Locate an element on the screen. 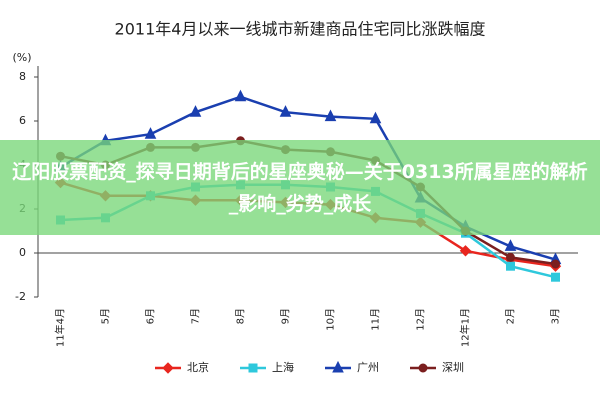  x-tick-label: 3月 is located at coordinates (556, 316).